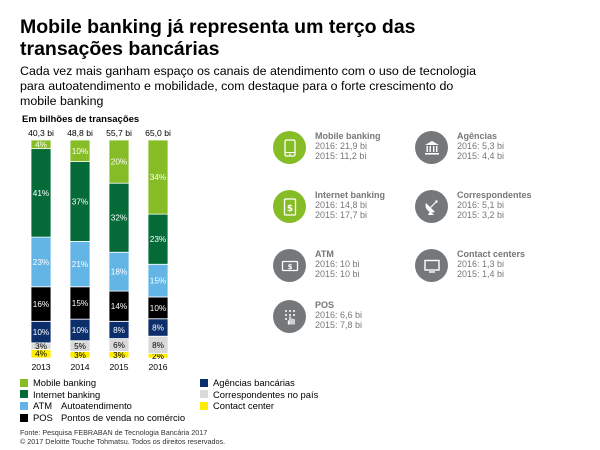  What do you see at coordinates (339, 325) in the screenshot?
I see `channel-2015-pos: 2015: 7,8 bi` at bounding box center [339, 325].